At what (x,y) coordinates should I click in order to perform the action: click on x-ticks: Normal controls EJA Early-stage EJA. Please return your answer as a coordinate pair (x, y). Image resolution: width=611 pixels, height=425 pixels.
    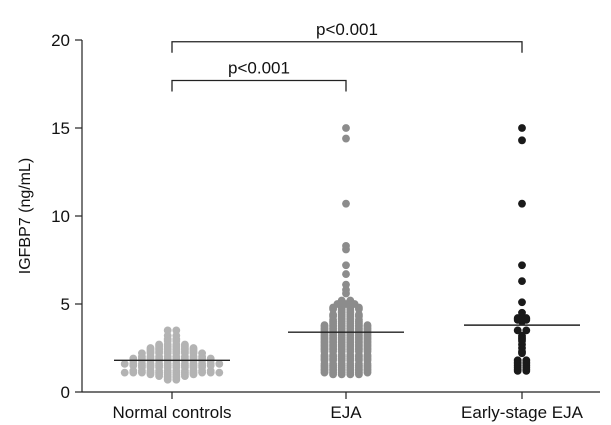
    Looking at the image, I should click on (348, 407).